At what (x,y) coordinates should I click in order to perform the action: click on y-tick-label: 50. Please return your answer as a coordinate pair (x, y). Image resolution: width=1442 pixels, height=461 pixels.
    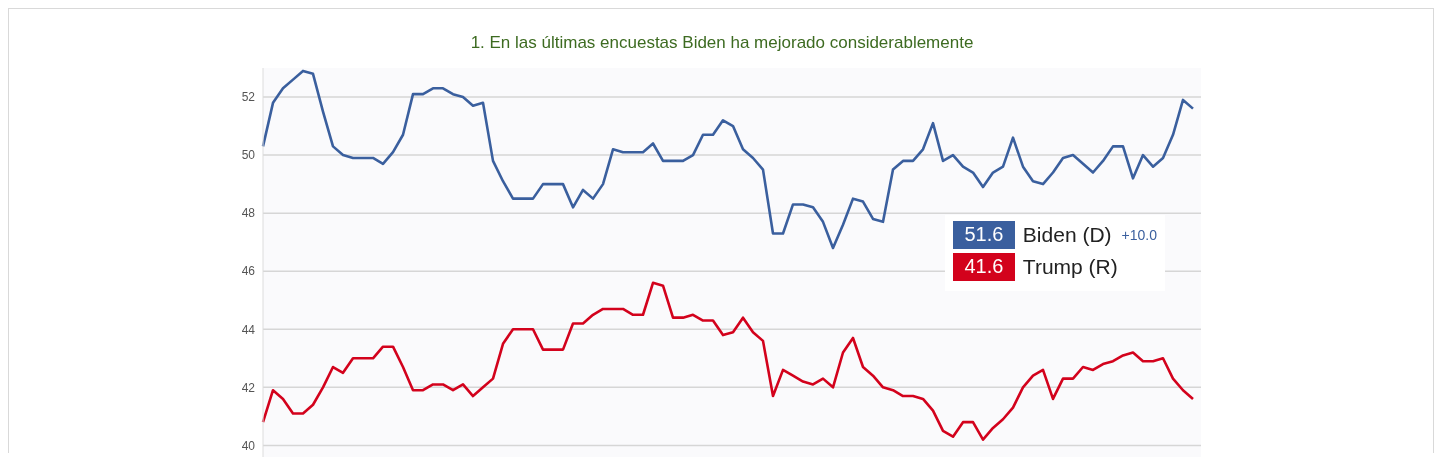
    Looking at the image, I should click on (248, 155).